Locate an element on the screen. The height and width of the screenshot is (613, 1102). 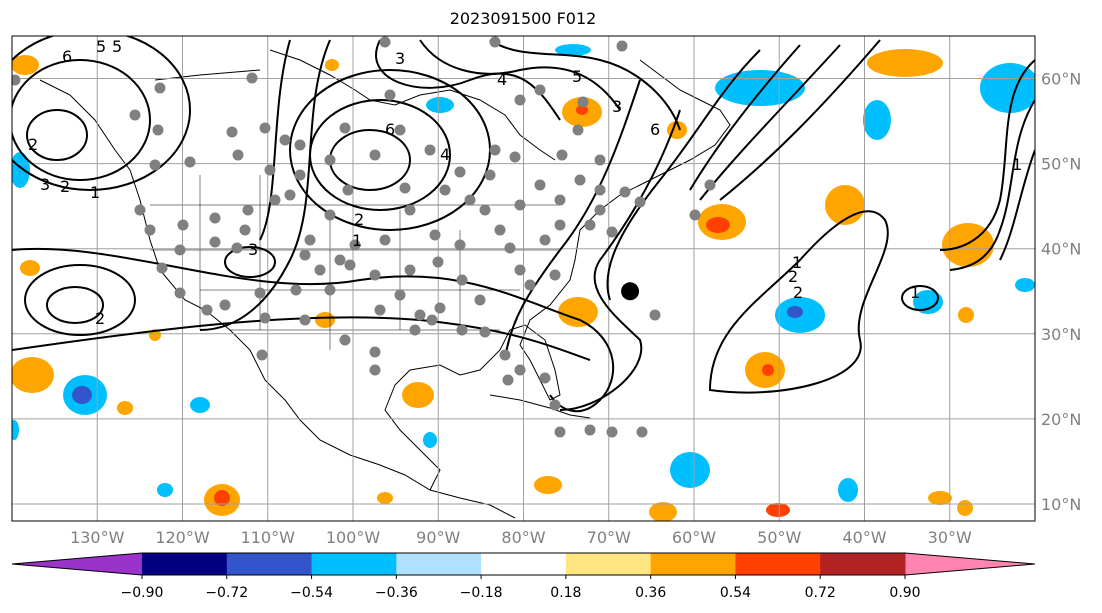
lat-label: 10°N is located at coordinates (1061, 504).